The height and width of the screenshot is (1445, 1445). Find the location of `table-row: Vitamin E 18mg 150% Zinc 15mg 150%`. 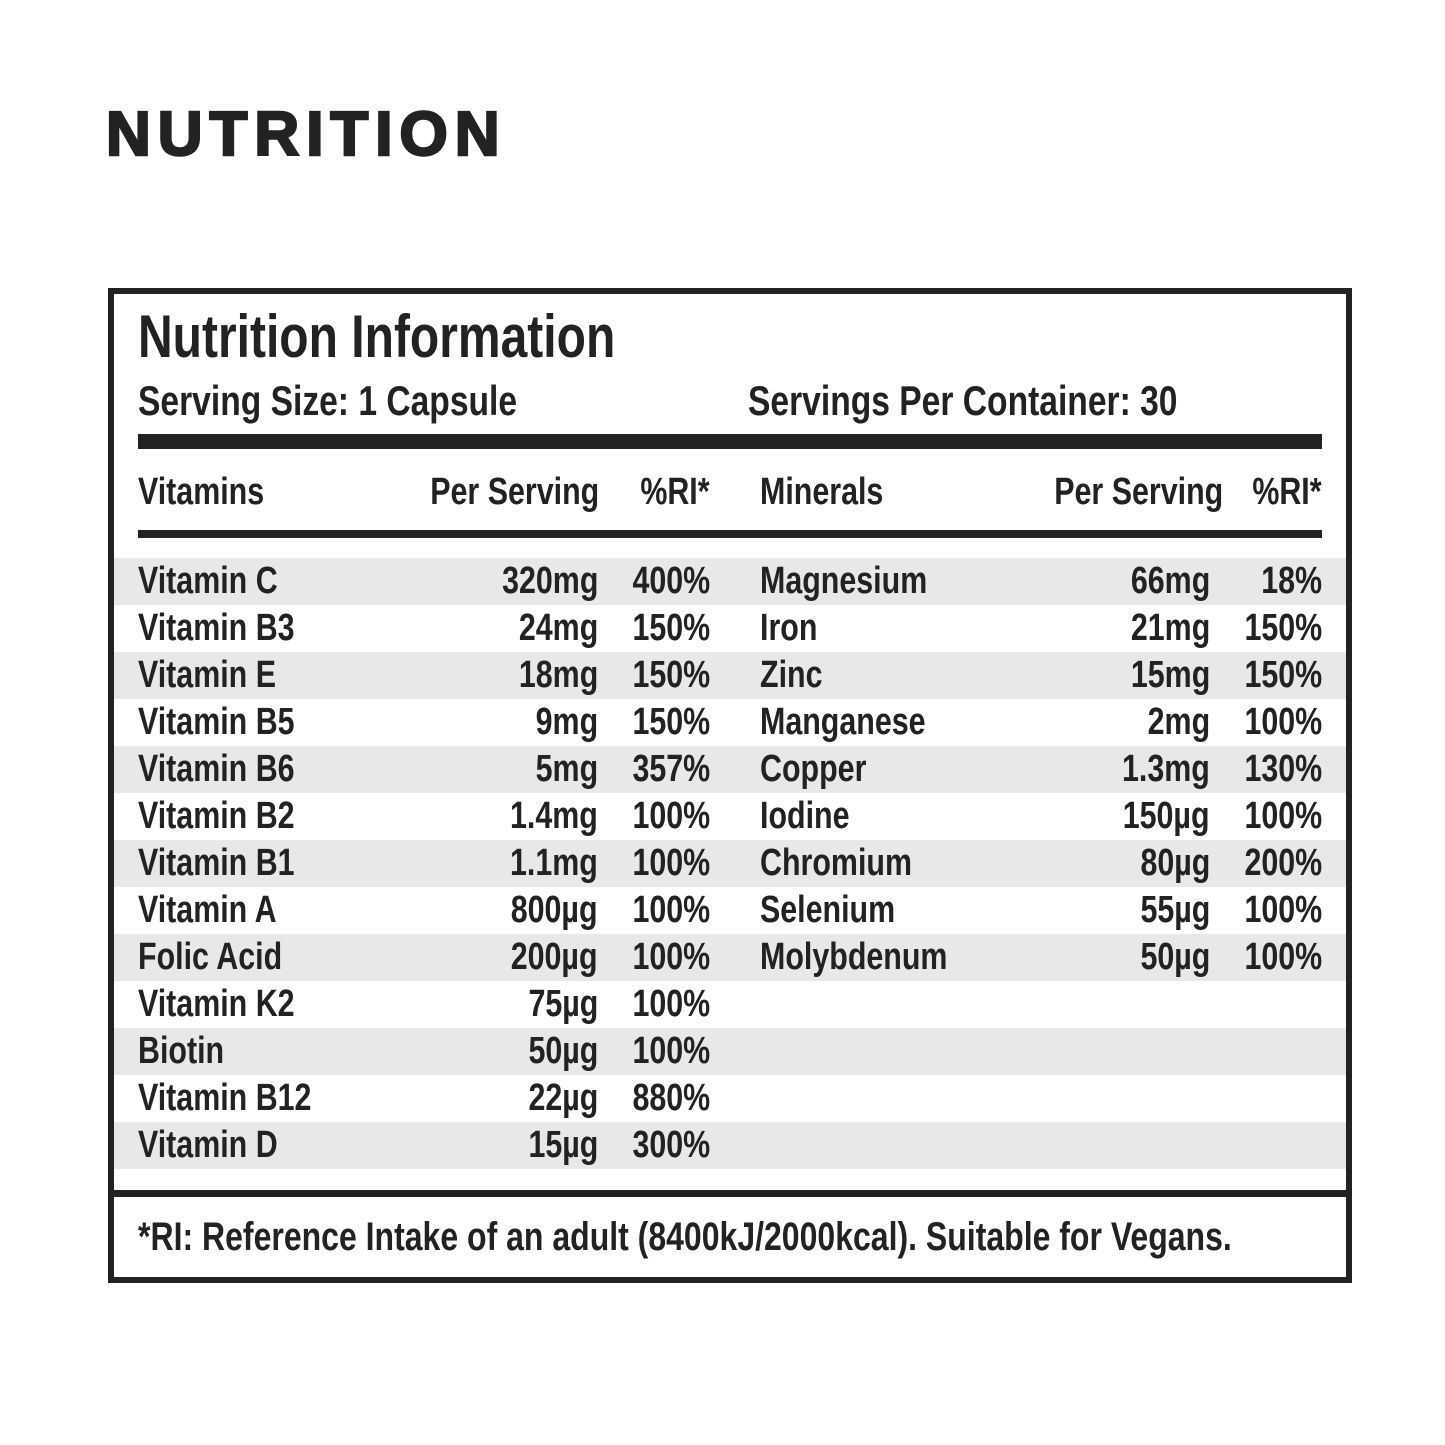

table-row: Vitamin E 18mg 150% Zinc 15mg 150% is located at coordinates (730, 675).